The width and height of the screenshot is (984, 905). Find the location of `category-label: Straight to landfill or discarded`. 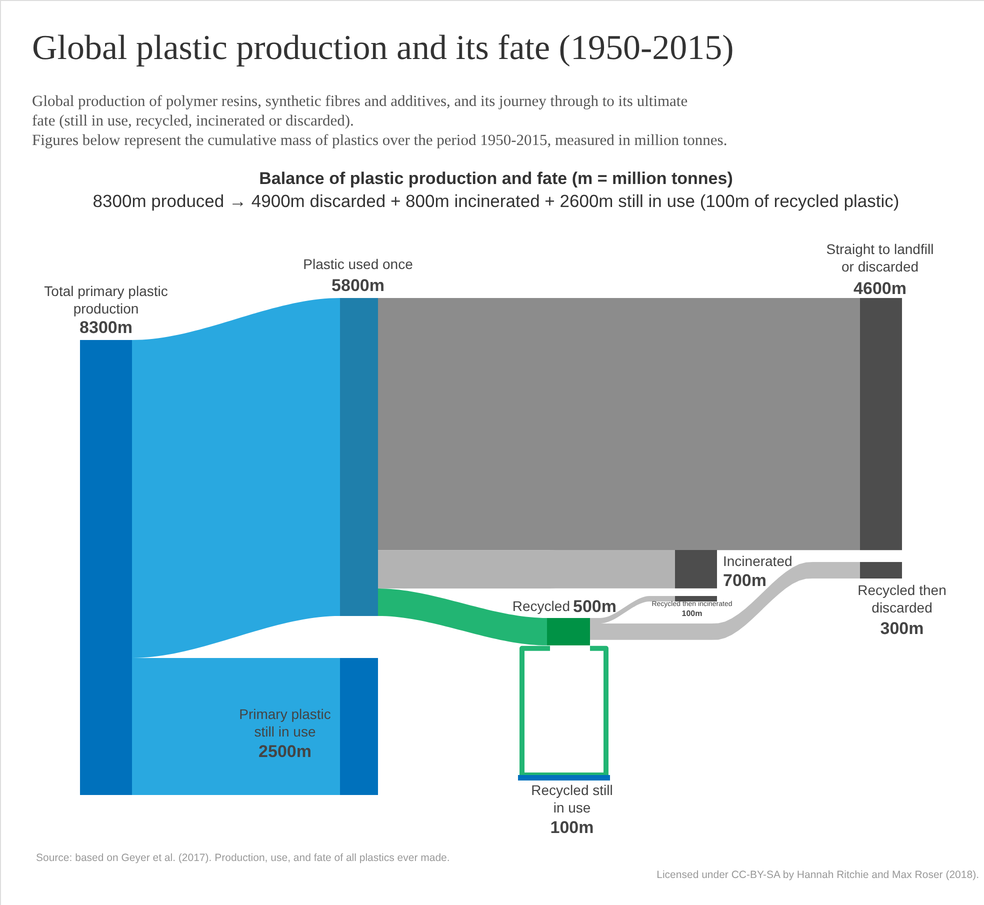

category-label: Straight to landfill or discarded is located at coordinates (880, 257).